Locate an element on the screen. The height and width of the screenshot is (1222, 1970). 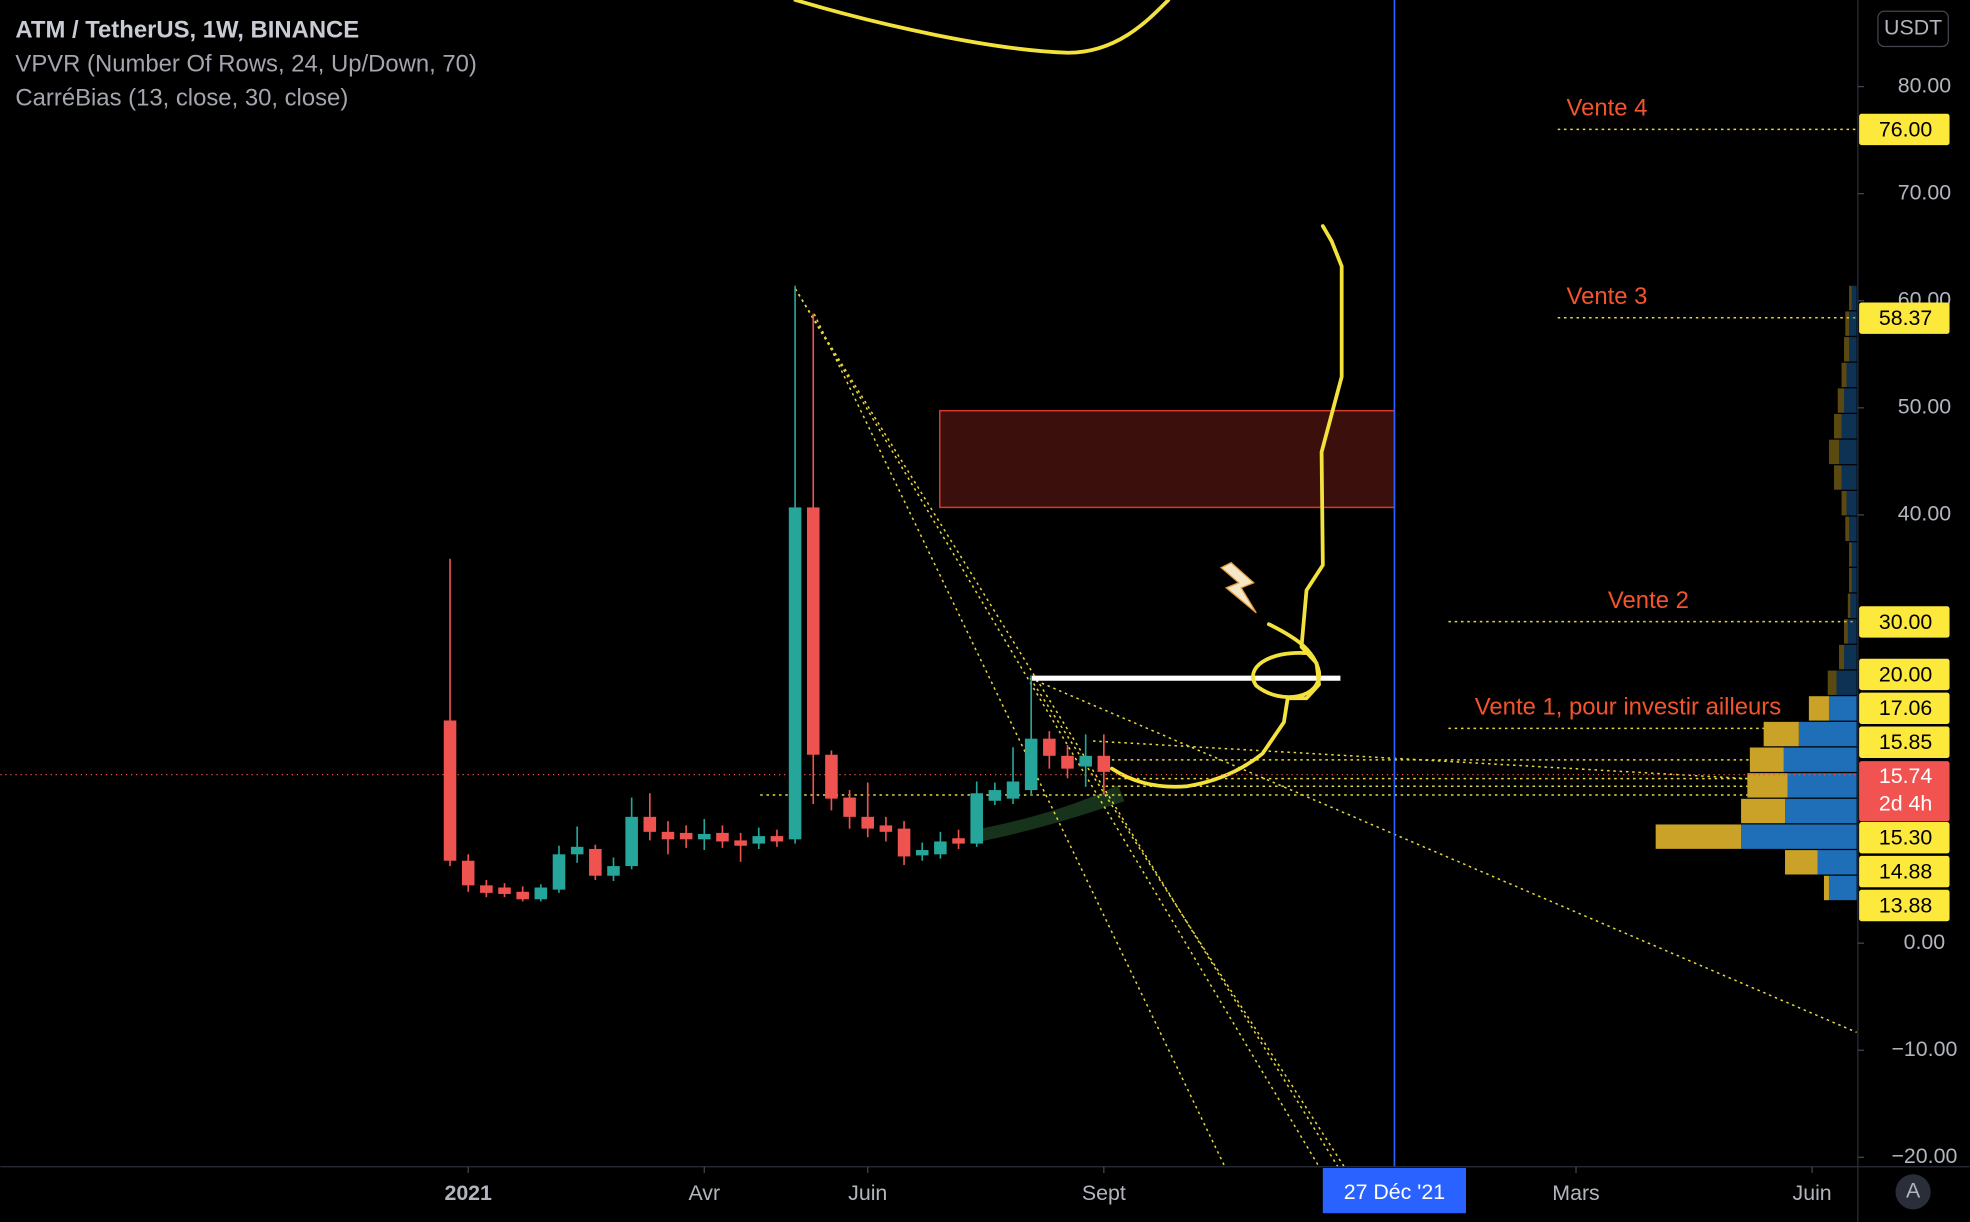
auto-scale-button is located at coordinates (1913, 1192).